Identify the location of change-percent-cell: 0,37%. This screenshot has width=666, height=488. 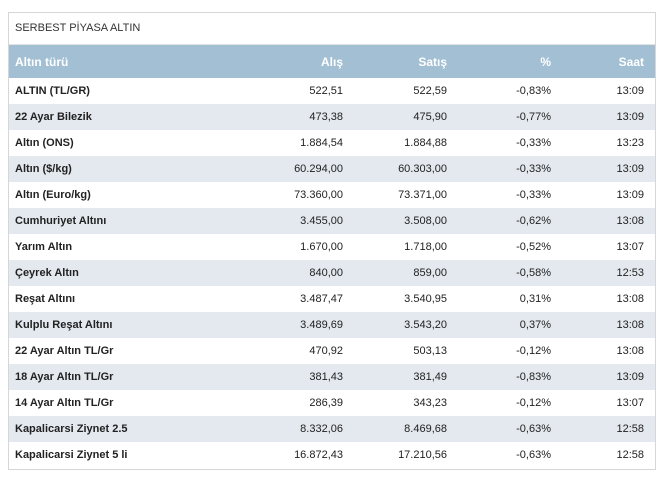
(535, 325).